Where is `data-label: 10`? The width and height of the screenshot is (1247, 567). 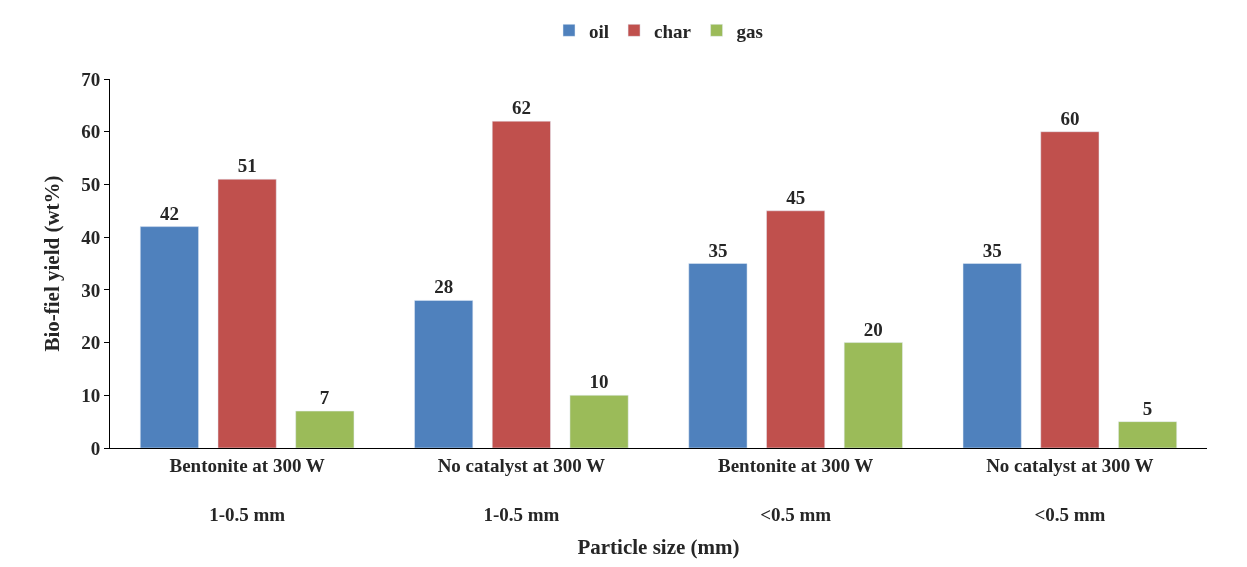
data-label: 10 is located at coordinates (599, 382).